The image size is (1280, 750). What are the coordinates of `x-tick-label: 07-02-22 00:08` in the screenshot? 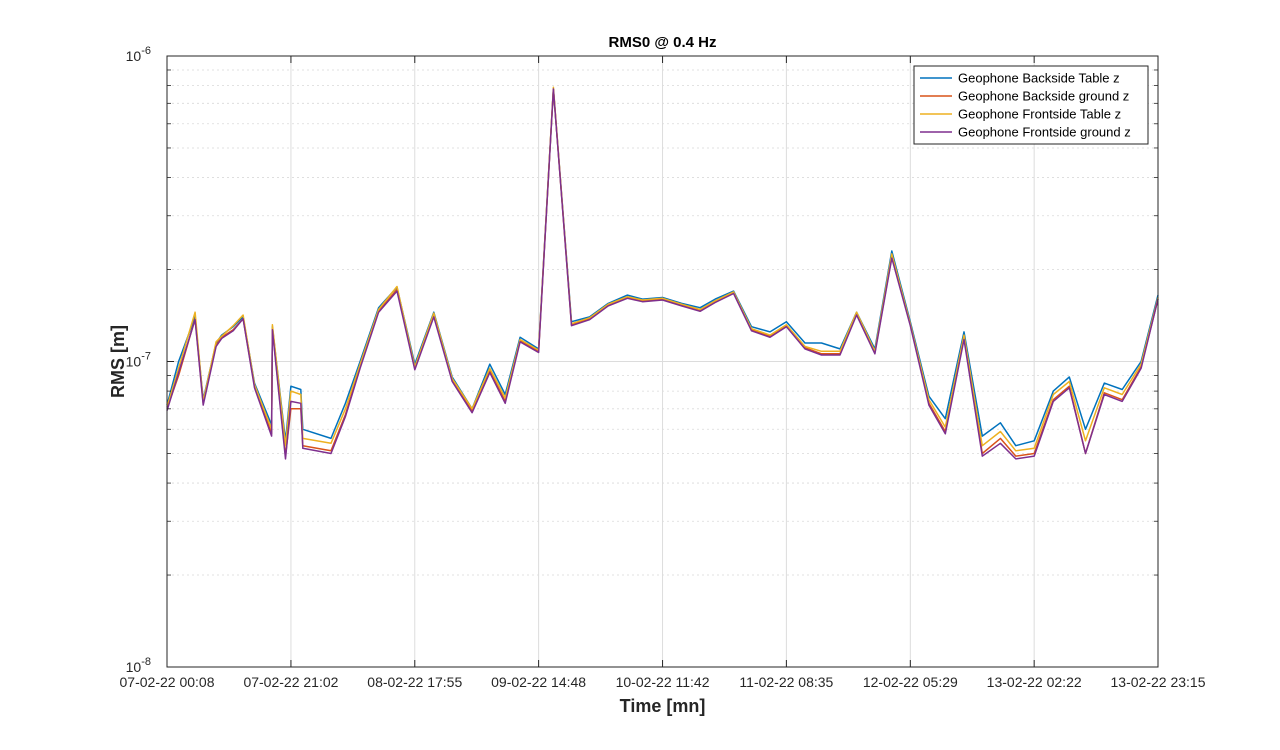 It's located at (167, 682).